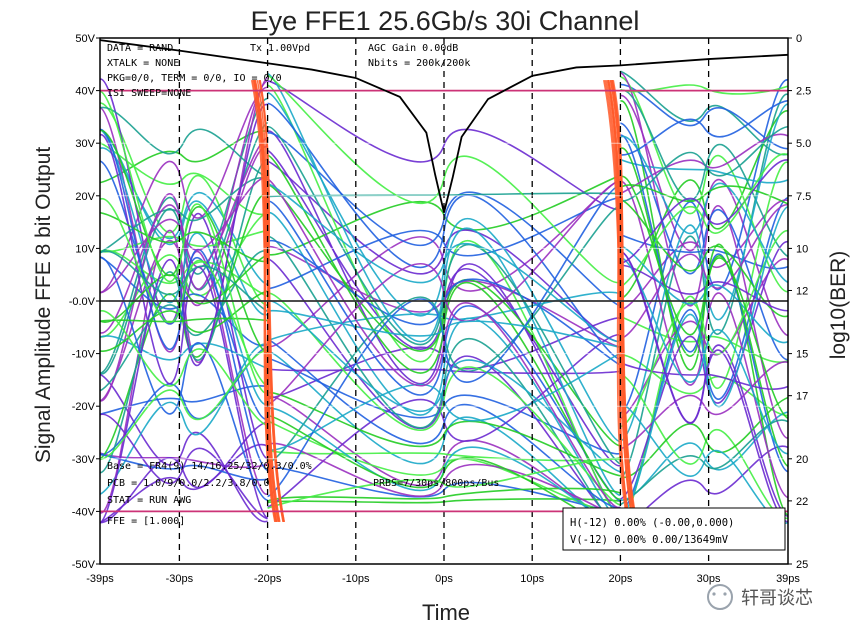  What do you see at coordinates (620, 579) in the screenshot?
I see `x-tick-label-6: 20ps` at bounding box center [620, 579].